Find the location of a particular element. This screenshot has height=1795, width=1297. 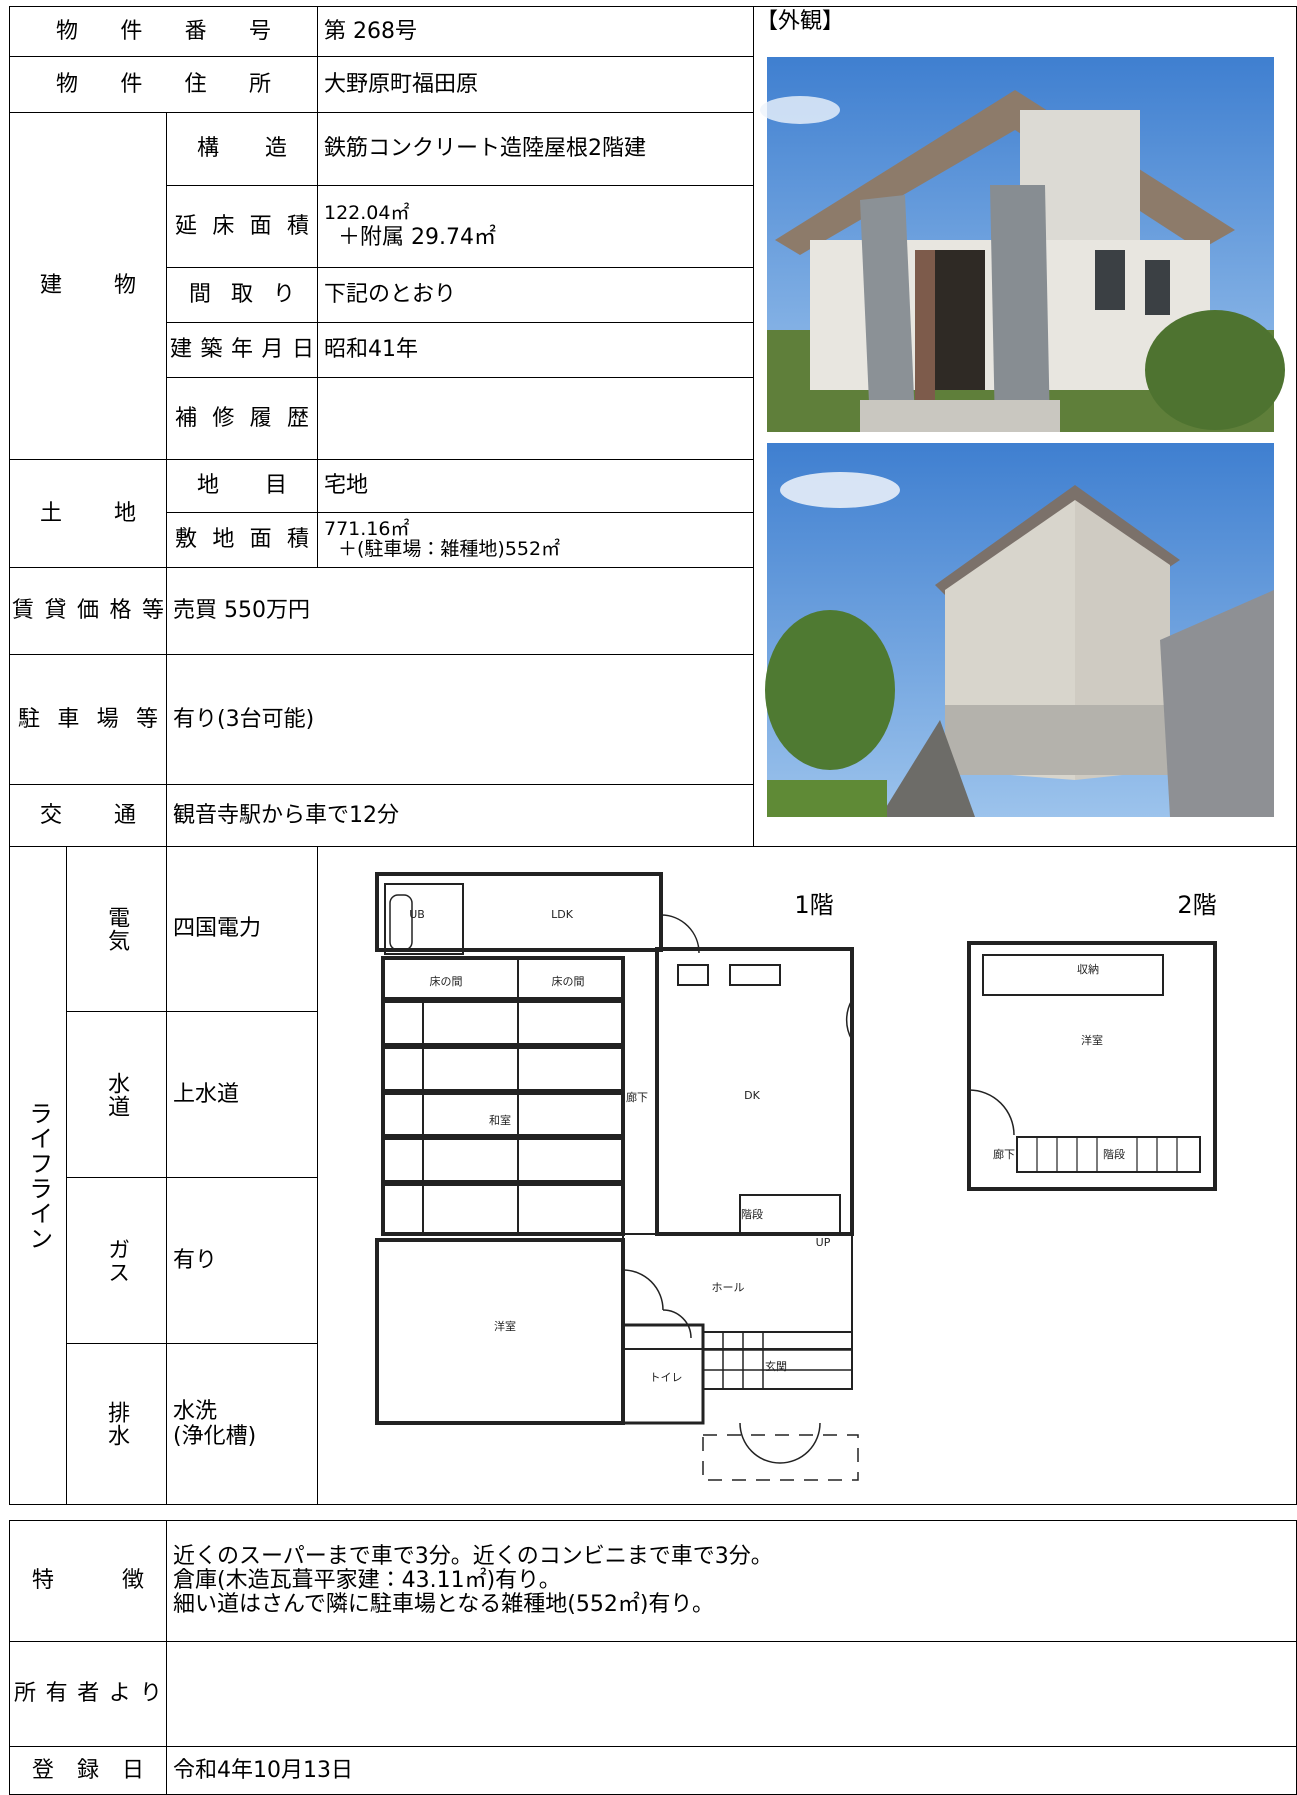

label-cell: 交通 is located at coordinates (88, 815).